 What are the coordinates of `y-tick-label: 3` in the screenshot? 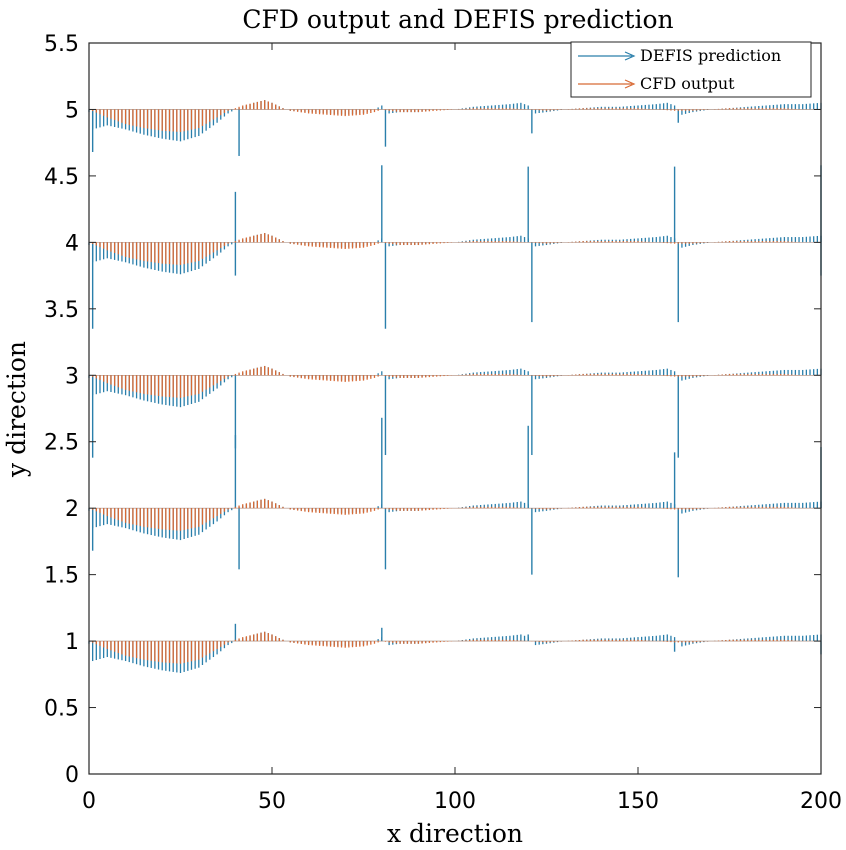 It's located at (72, 376).